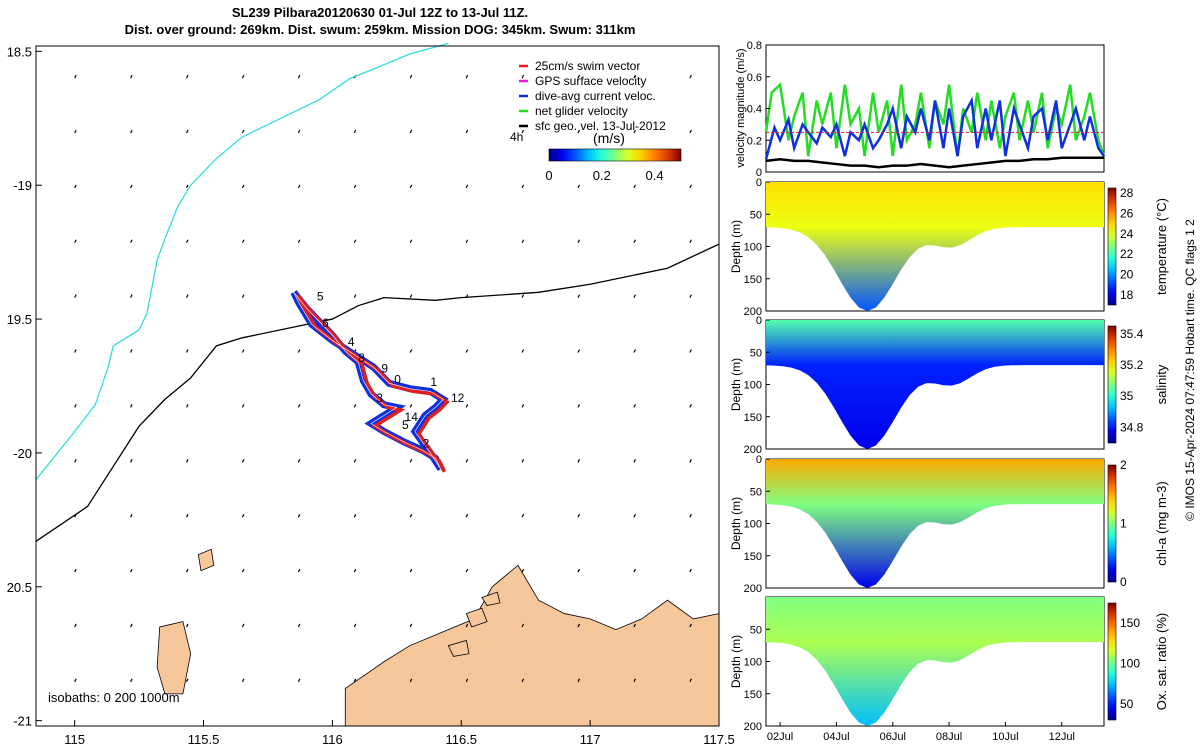 This screenshot has width=1200, height=750. Describe the element at coordinates (74, 739) in the screenshot. I see `map-xtick-label: 115` at that location.